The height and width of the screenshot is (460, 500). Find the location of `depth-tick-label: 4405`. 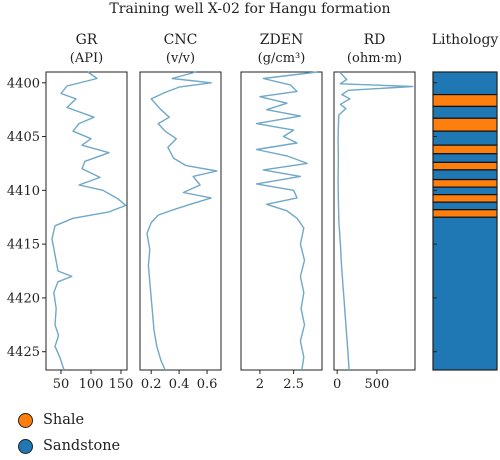

depth-tick-label: 4405 is located at coordinates (23, 137).